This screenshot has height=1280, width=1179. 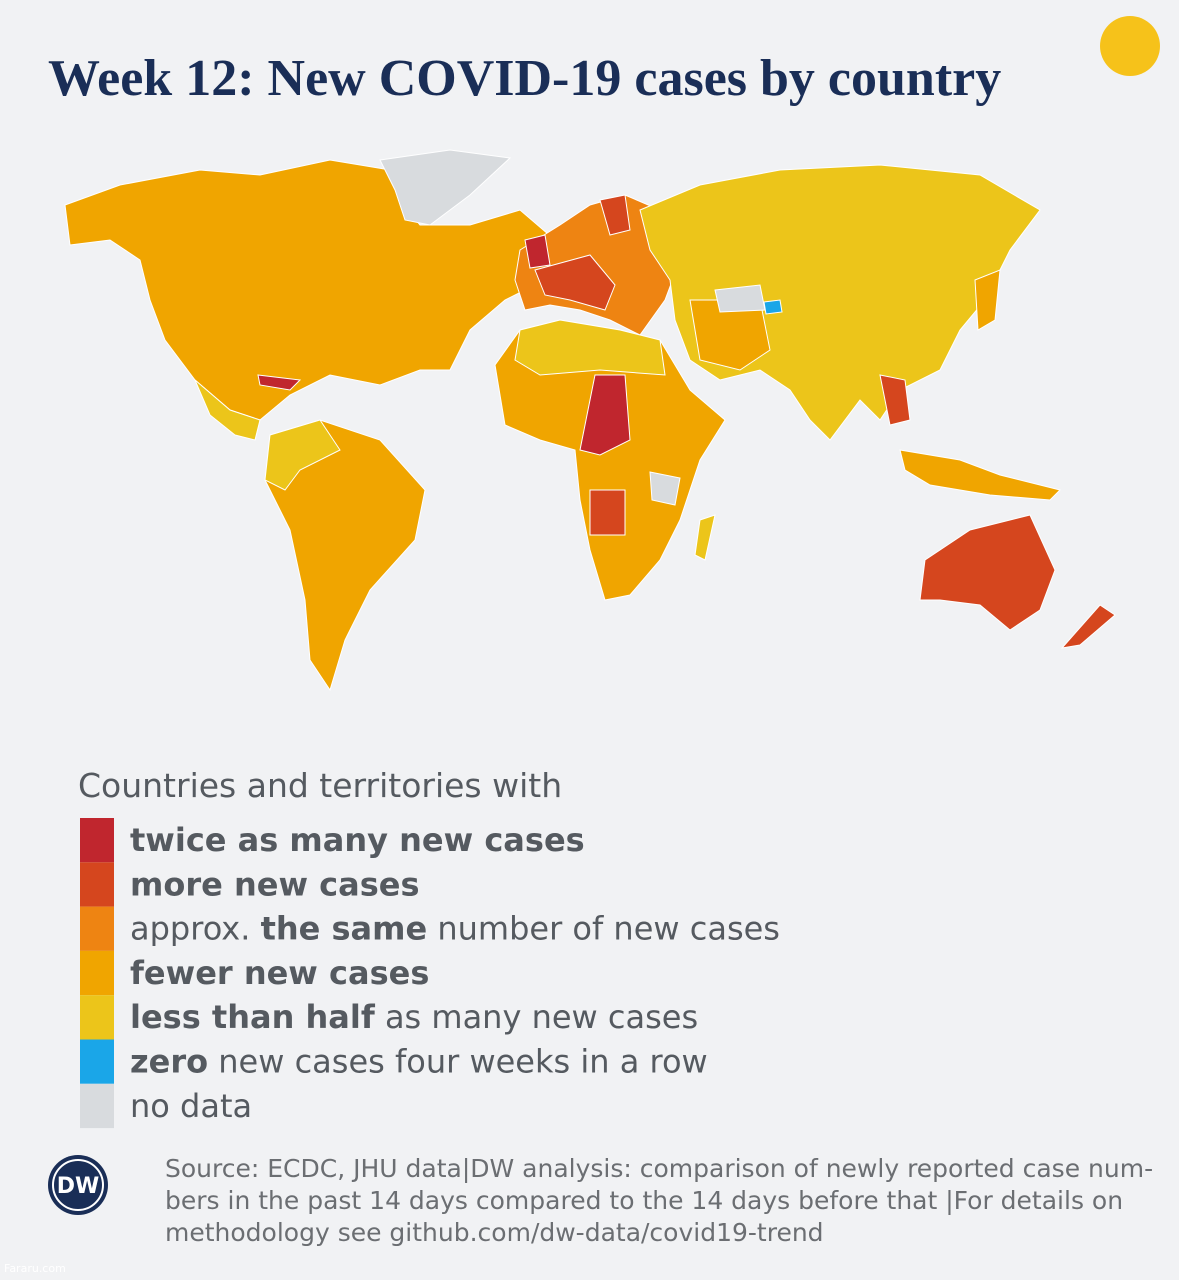 I want to click on north-africa, so click(x=590, y=347).